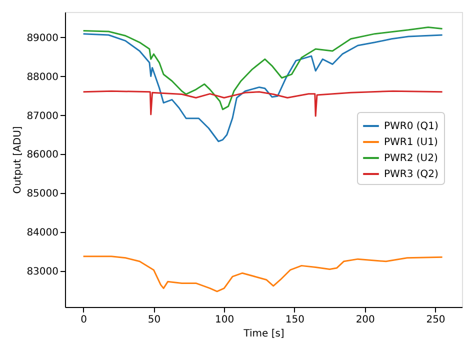 The image size is (473, 347). I want to click on y-tick-label: 83000, so click(42, 272).